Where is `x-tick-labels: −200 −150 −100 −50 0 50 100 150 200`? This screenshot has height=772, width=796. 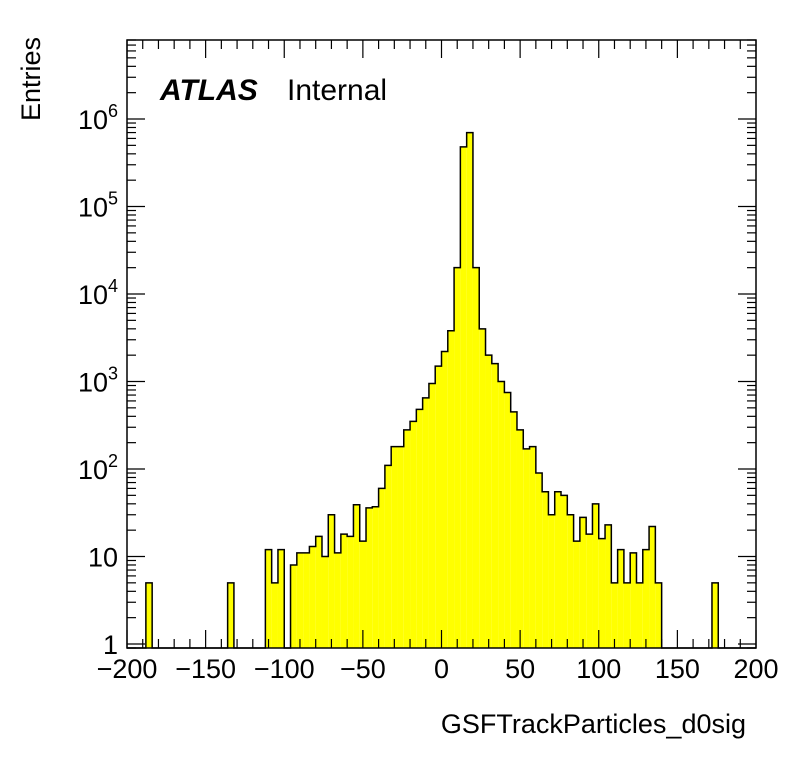
x-tick-labels: −200 −150 −100 −50 0 50 100 150 200 is located at coordinates (438, 669).